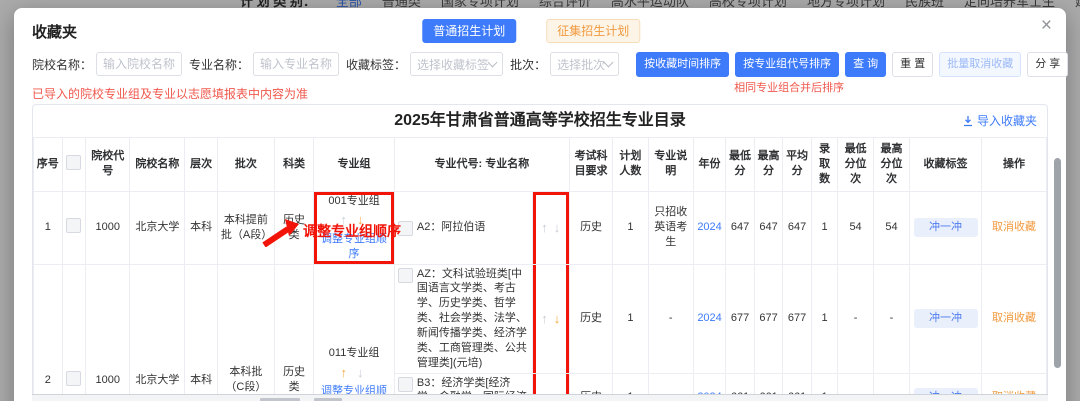 The image size is (1080, 401). Describe the element at coordinates (469, 31) in the screenshot. I see `general-admission-plan-button: 普通招生计划` at that location.